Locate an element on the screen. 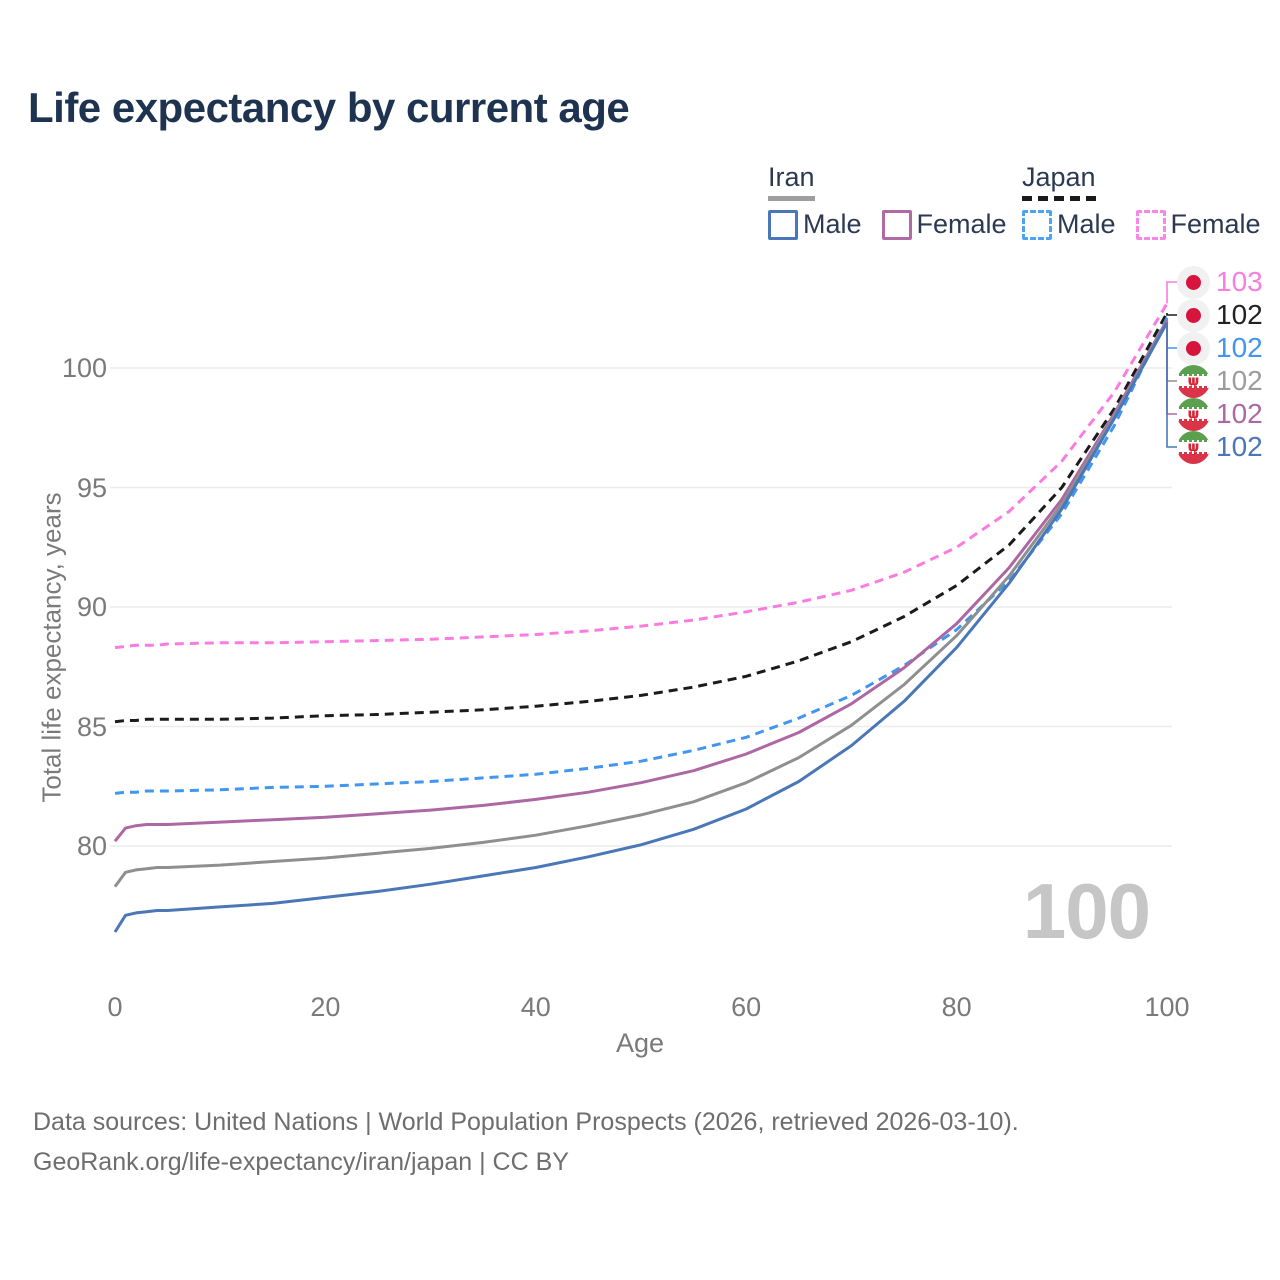  y-tick-label-95: 95 is located at coordinates (91, 487).